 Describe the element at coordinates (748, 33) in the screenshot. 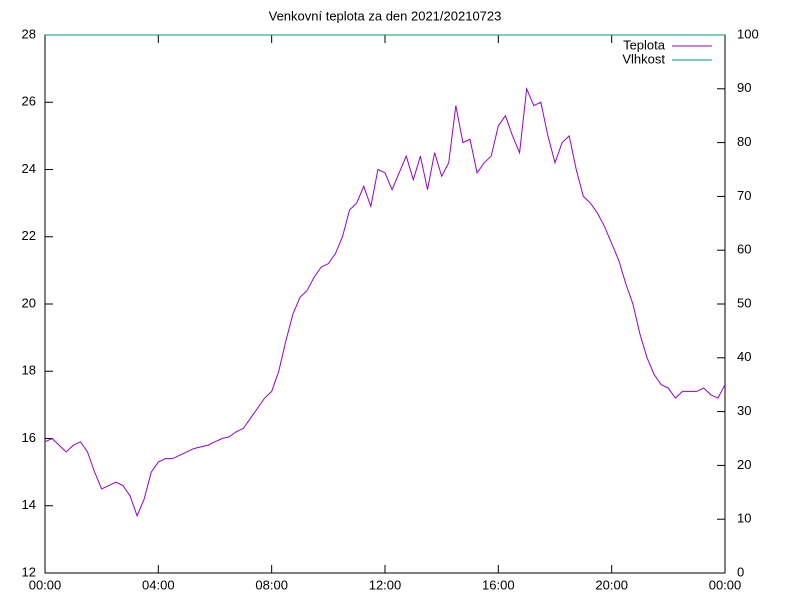

I see `y2-tick-label: 100` at that location.